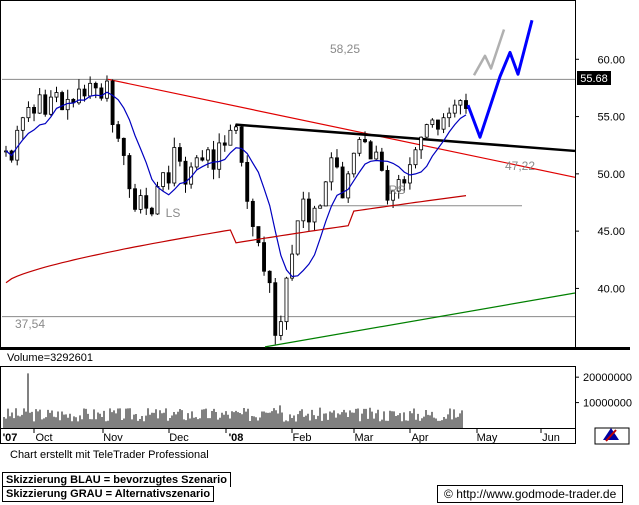 The image size is (639, 505). What do you see at coordinates (50, 358) in the screenshot?
I see `volume-label: Volume=3292601` at bounding box center [50, 358].